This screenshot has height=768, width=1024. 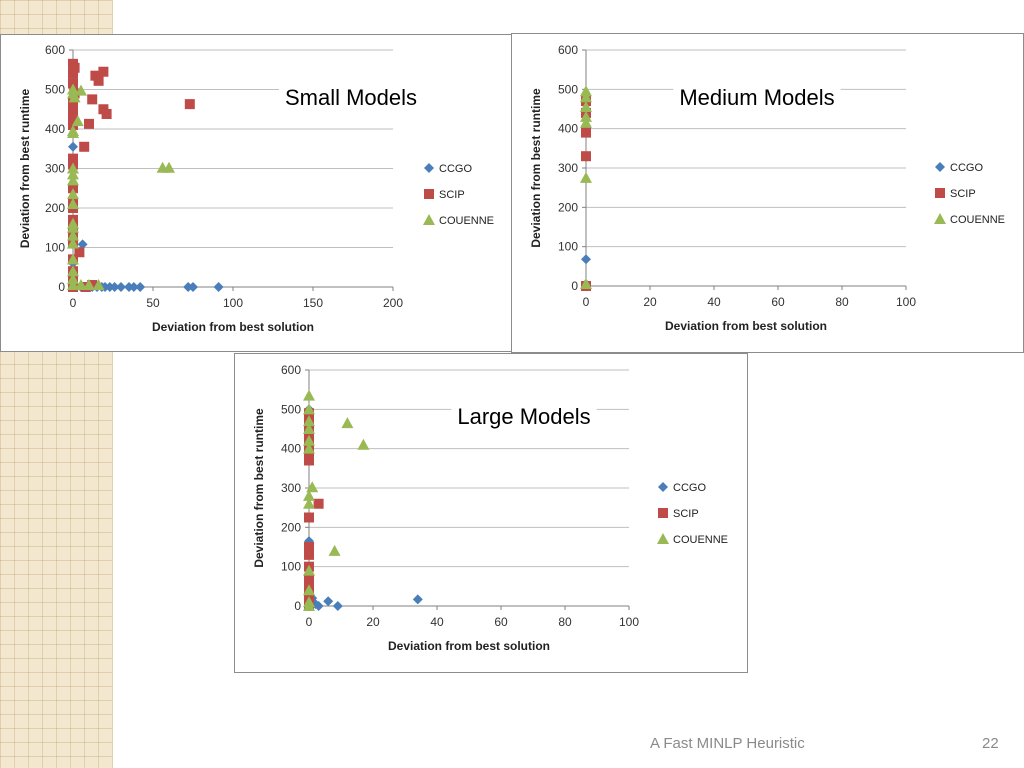 I want to click on footer-title: A Fast MINLP Heuristic, so click(x=727, y=743).